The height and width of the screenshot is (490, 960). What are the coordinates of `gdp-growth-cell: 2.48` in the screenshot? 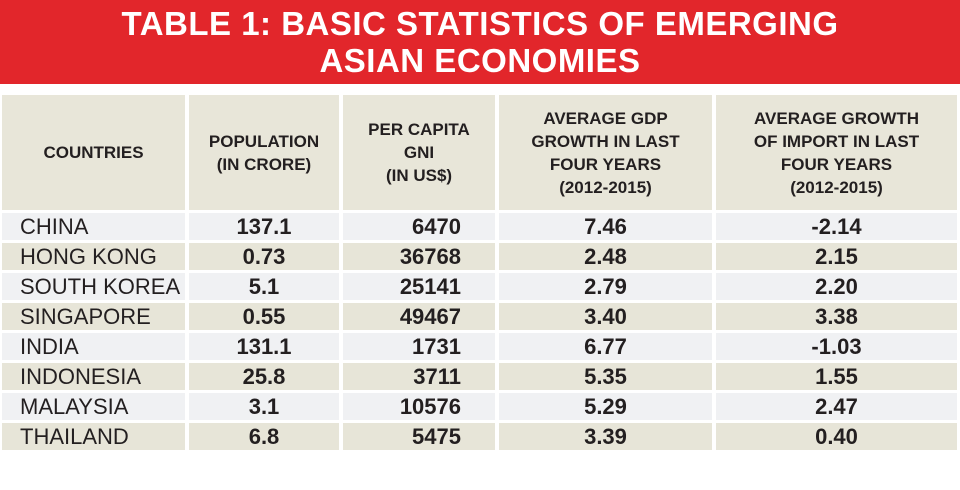 It's located at (605, 256).